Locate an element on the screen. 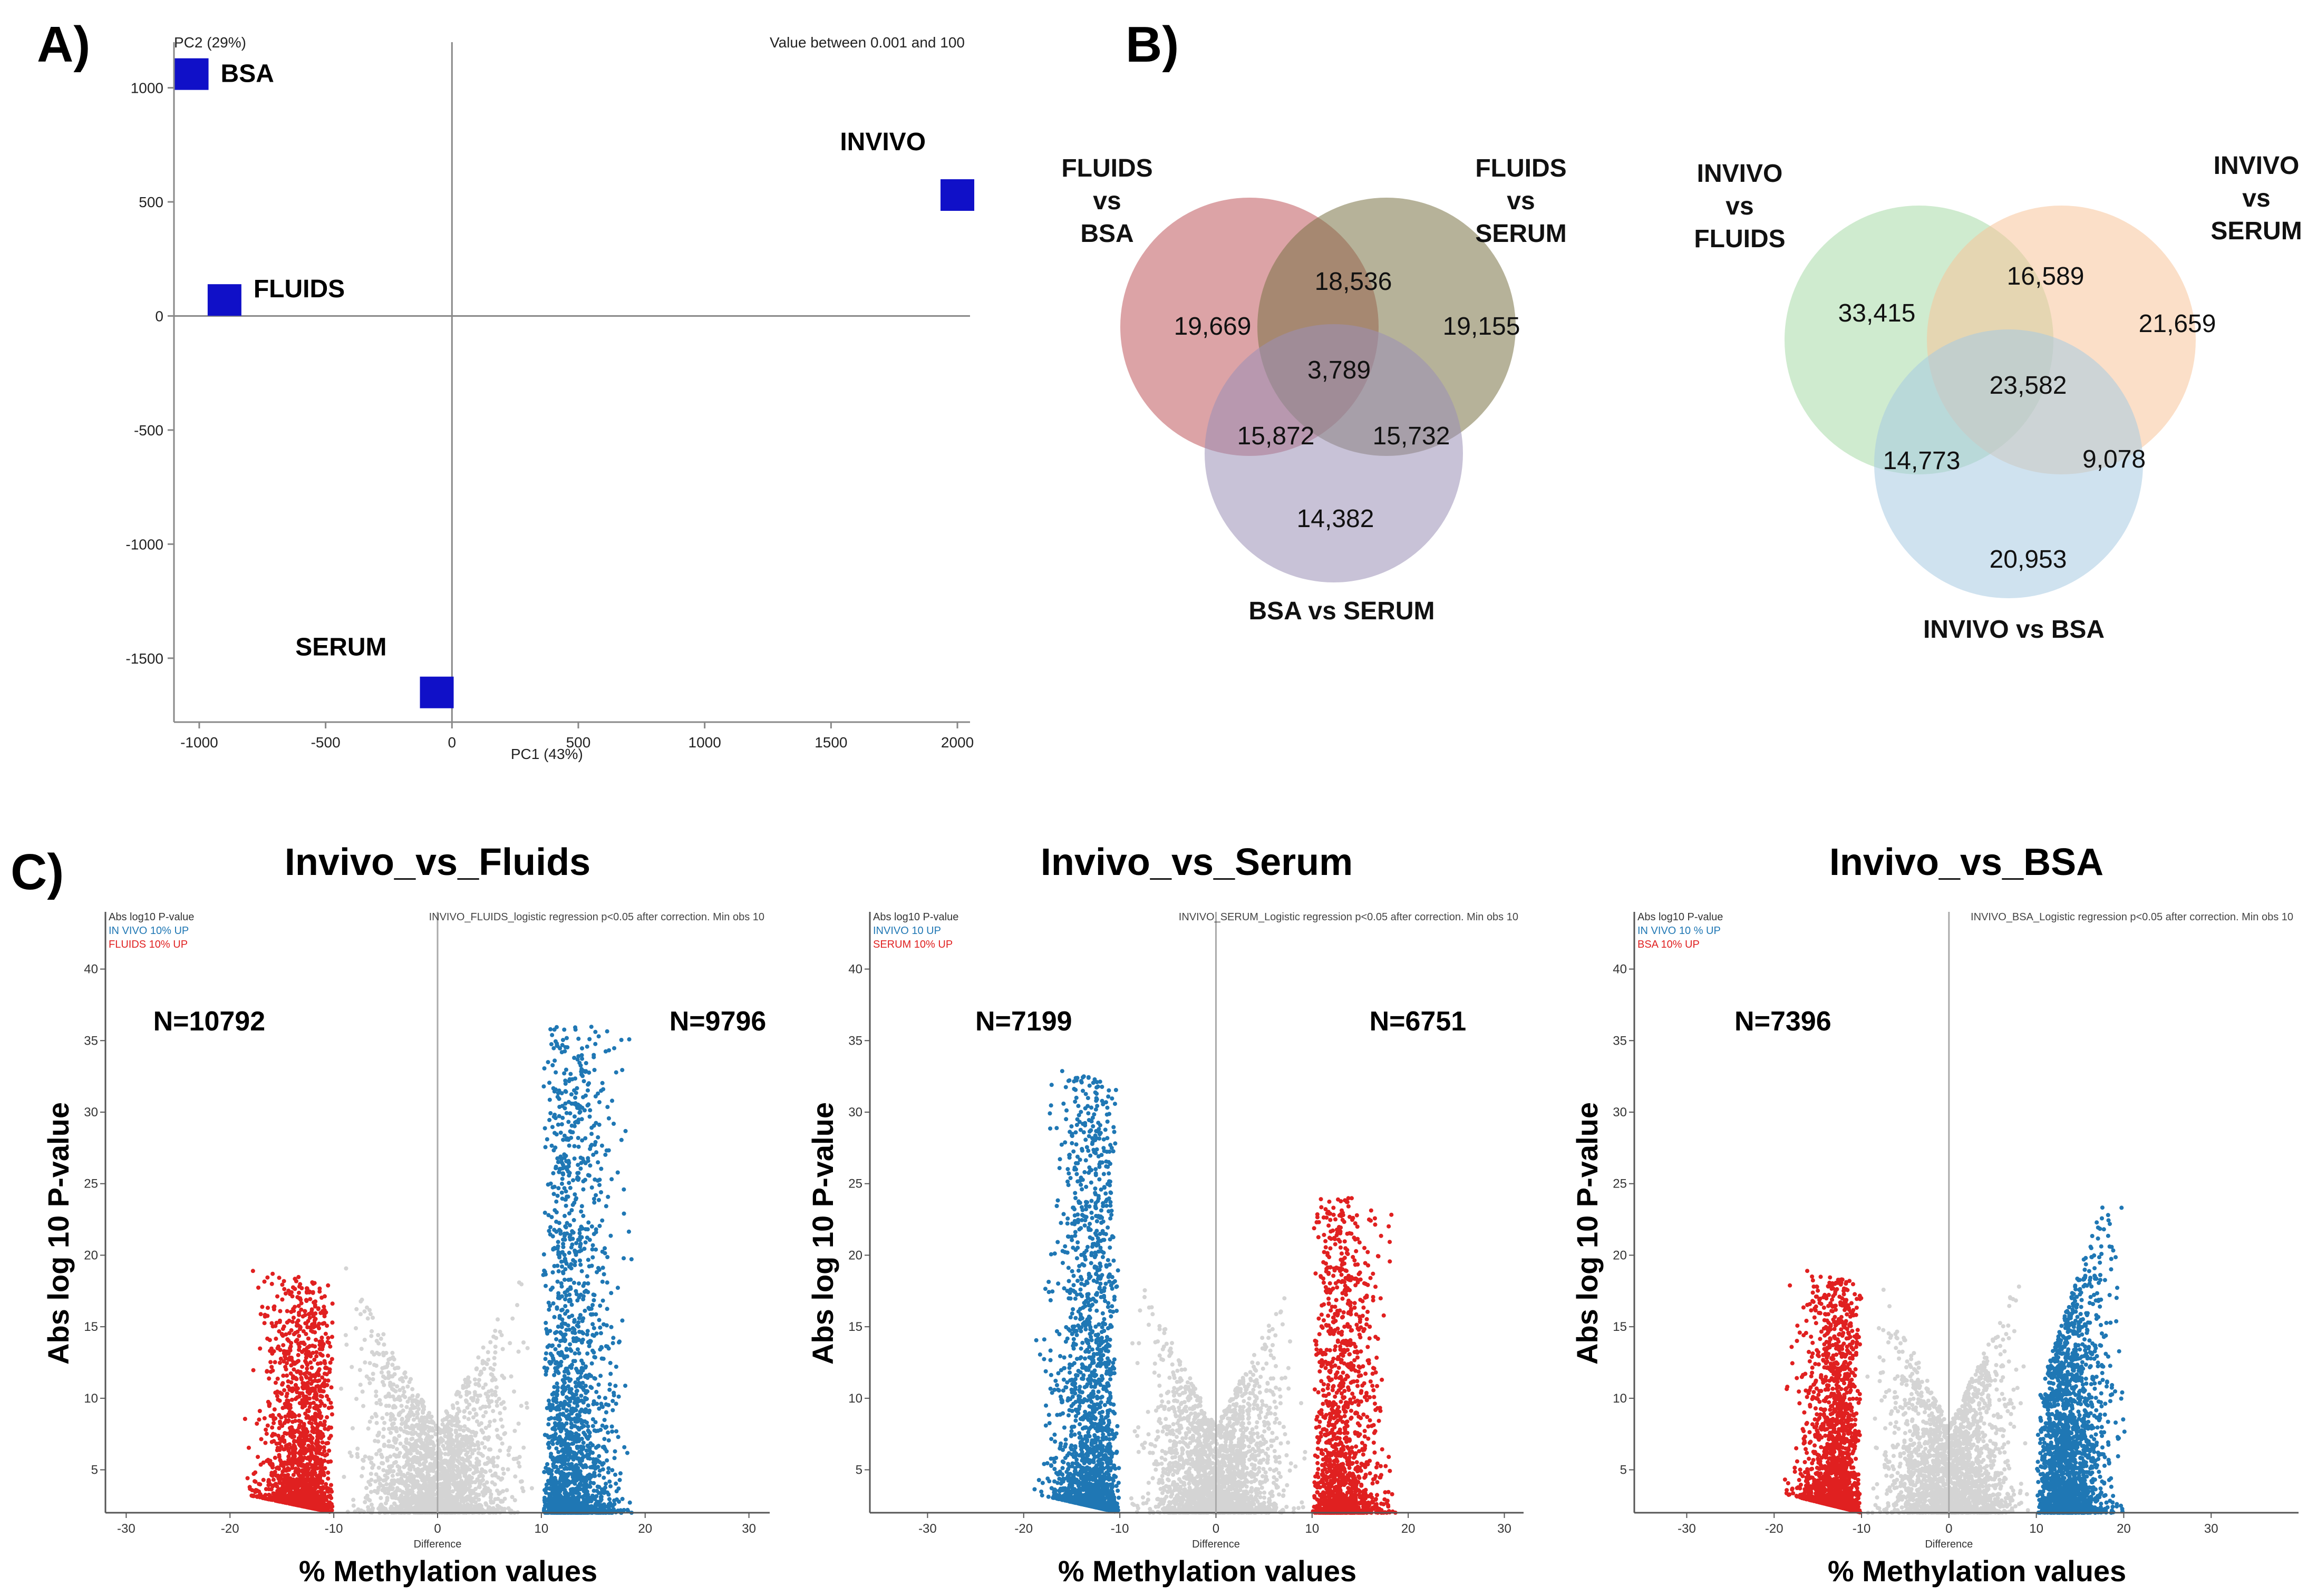  venn-value-abc: 23,582 is located at coordinates (2028, 386).